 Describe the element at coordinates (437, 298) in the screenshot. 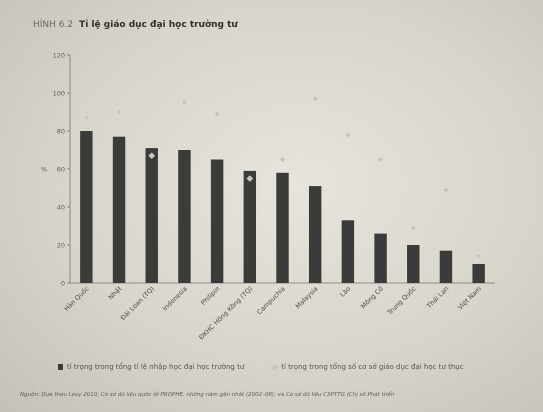

I see `x-tick-label: Thái Lan` at that location.